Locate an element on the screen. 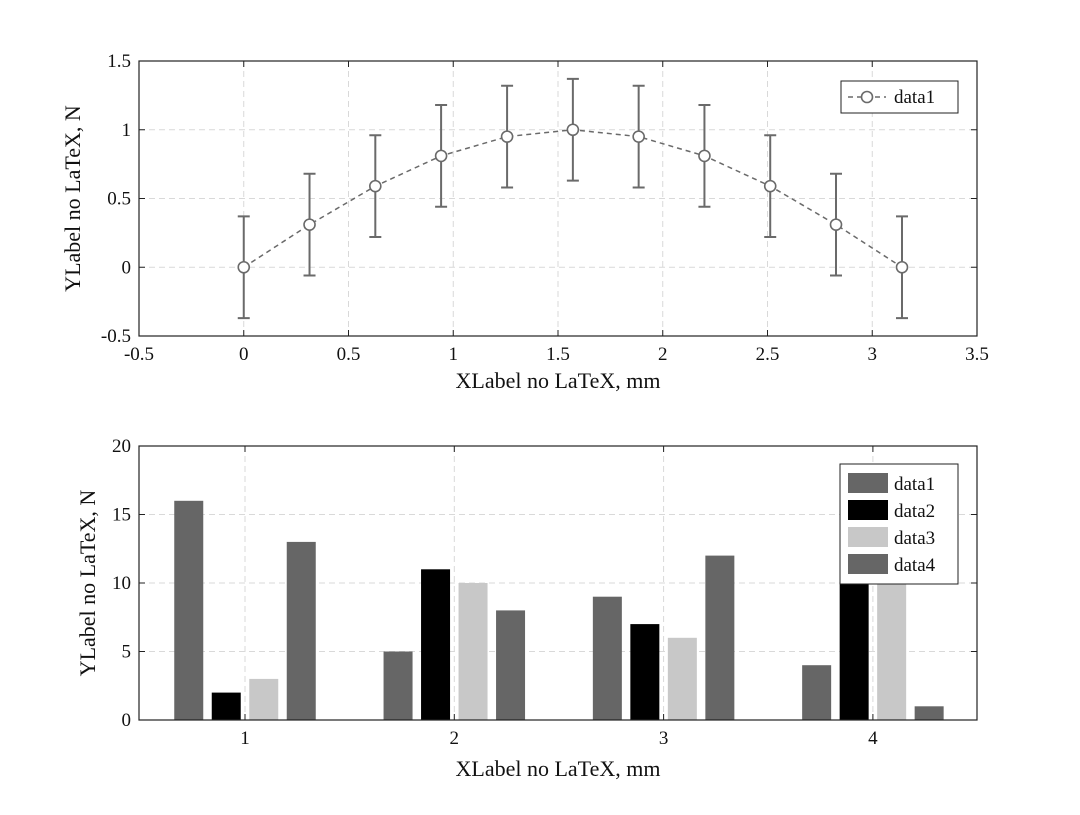 Image resolution: width=1080 pixels, height=815 pixels. legend-label: data2 is located at coordinates (914, 511).